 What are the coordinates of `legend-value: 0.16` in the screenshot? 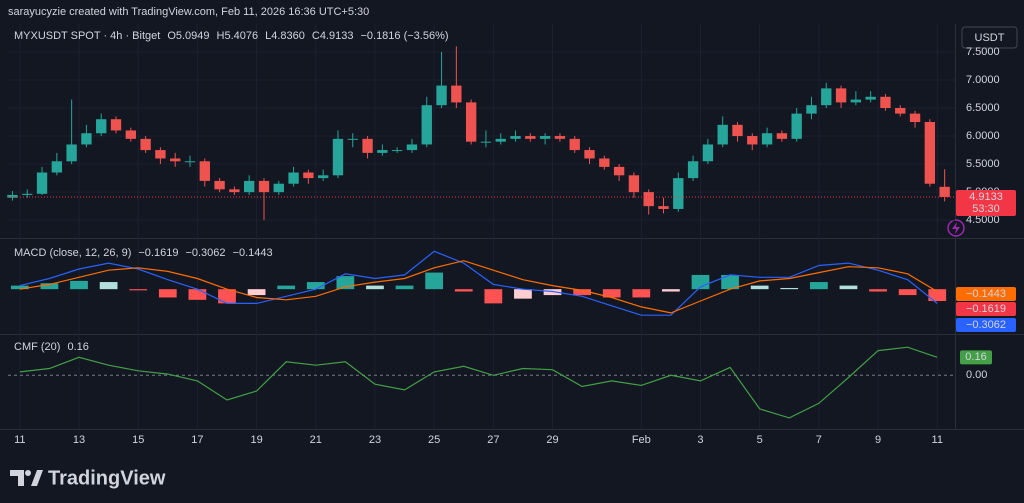 It's located at (77, 347).